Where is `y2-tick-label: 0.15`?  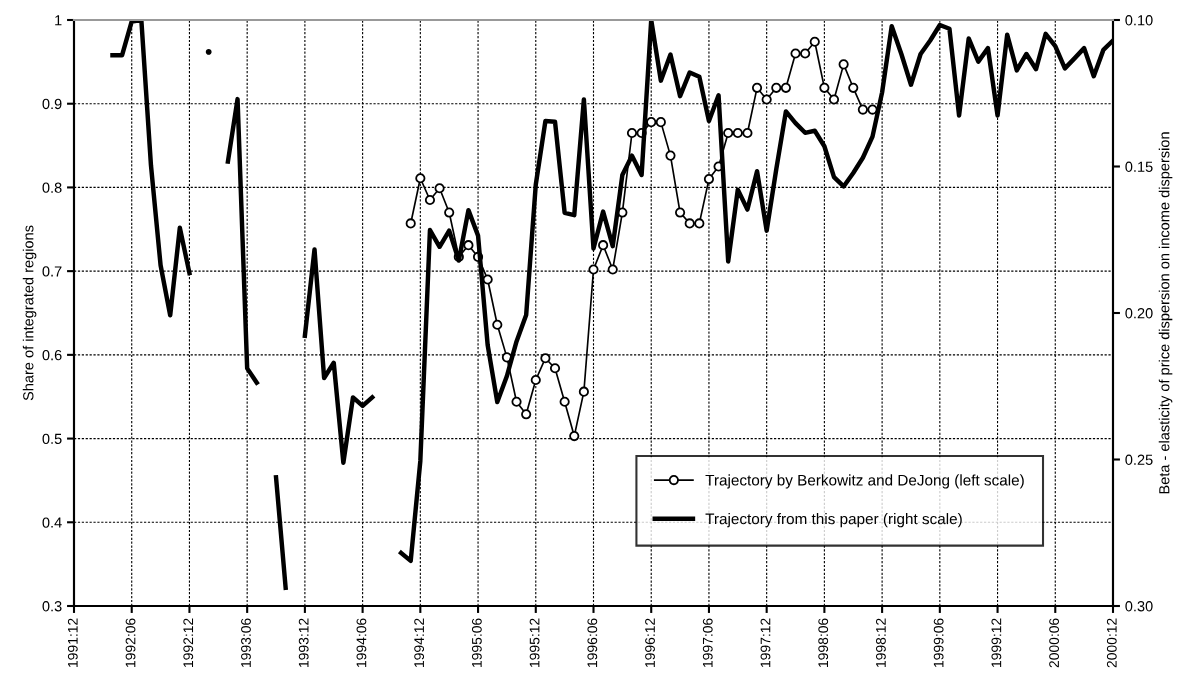
y2-tick-label: 0.15 is located at coordinates (1139, 166).